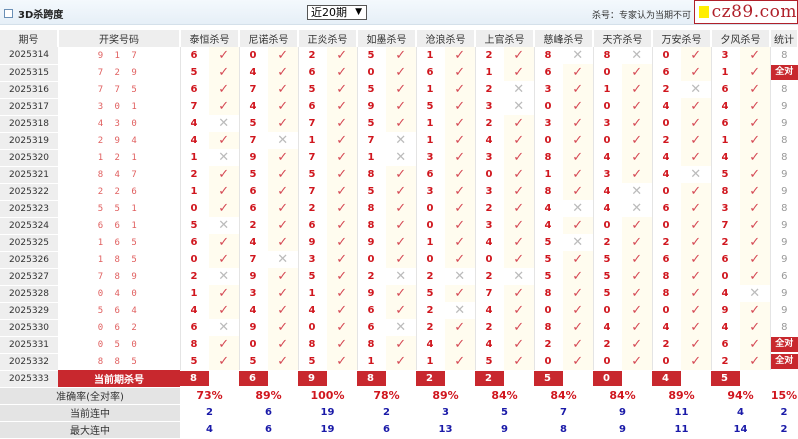  What do you see at coordinates (666, 378) in the screenshot?
I see `current-kill-number: 4` at bounding box center [666, 378].